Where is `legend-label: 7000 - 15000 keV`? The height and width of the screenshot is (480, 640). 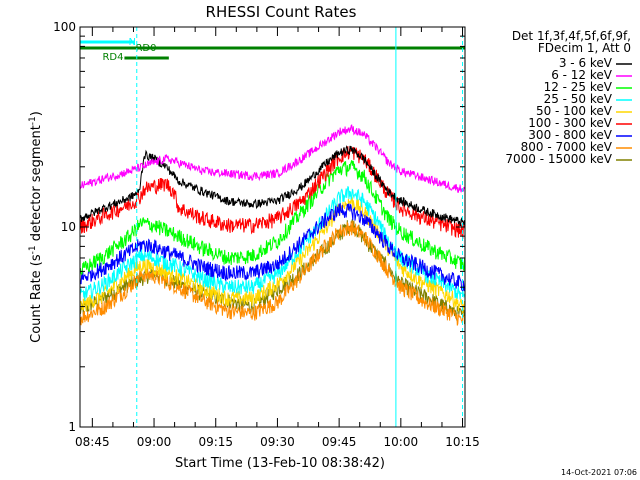
legend-label: 7000 - 15000 keV is located at coordinates (558, 159).